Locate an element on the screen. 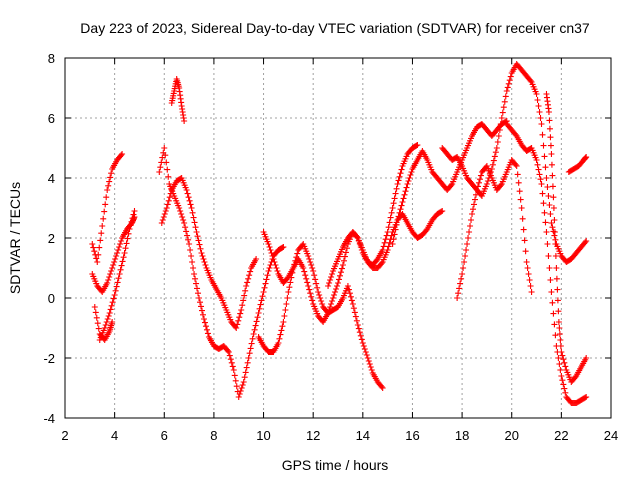  series-track-d is located at coordinates (221, 272).